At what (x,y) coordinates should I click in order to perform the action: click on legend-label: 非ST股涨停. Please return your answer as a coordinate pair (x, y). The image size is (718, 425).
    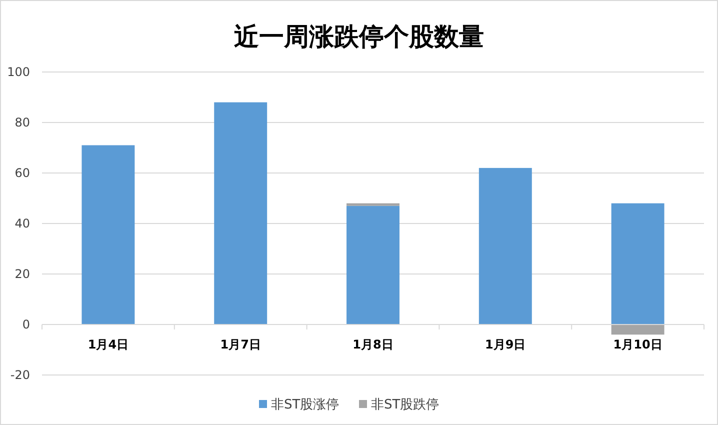
    Looking at the image, I should click on (305, 405).